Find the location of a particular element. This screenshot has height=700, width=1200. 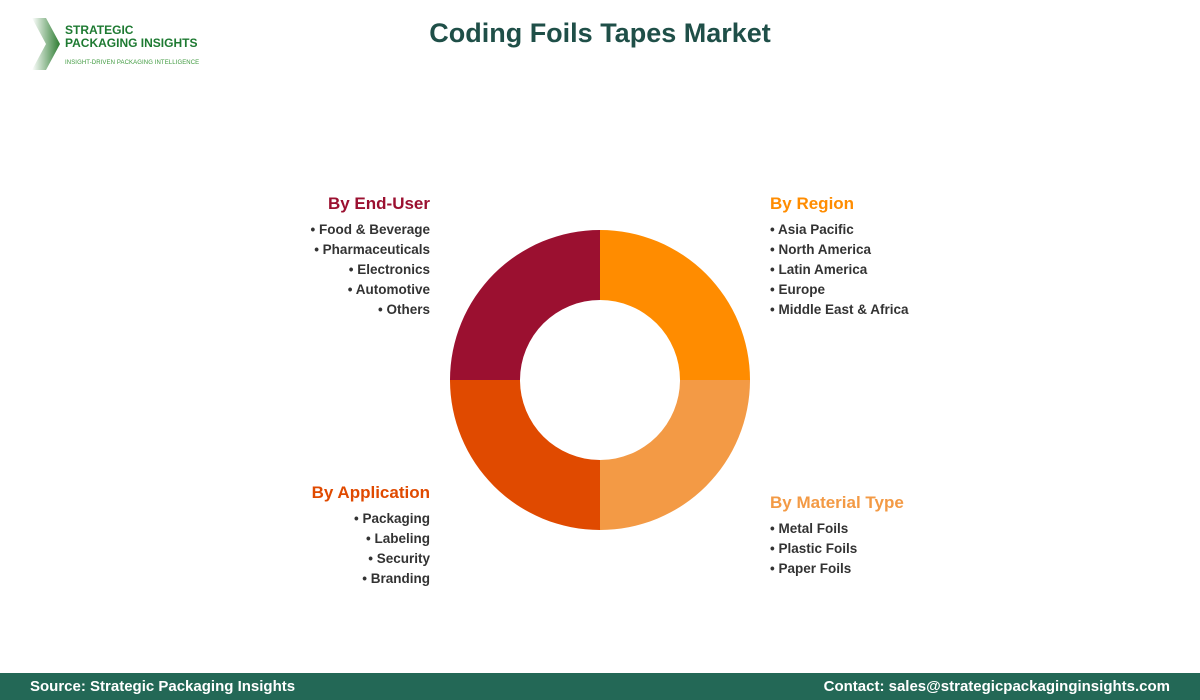

segment-material is located at coordinates (675, 455).